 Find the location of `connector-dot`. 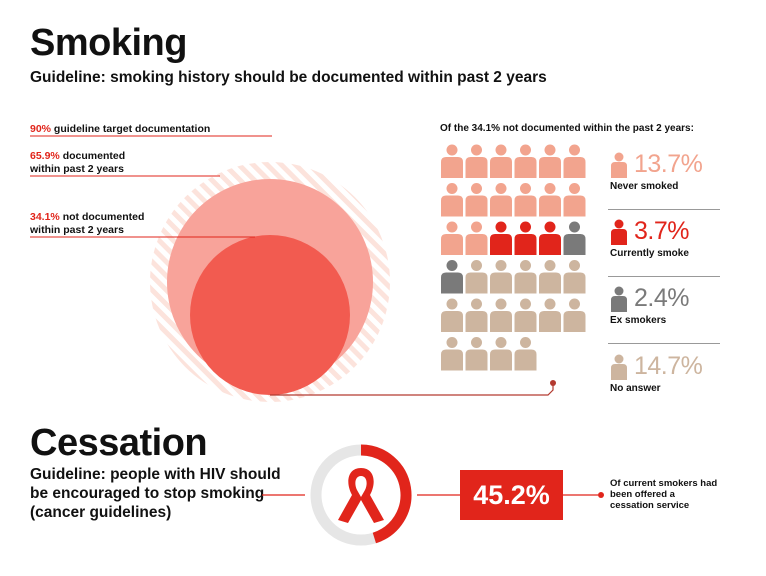

connector-dot is located at coordinates (553, 383).